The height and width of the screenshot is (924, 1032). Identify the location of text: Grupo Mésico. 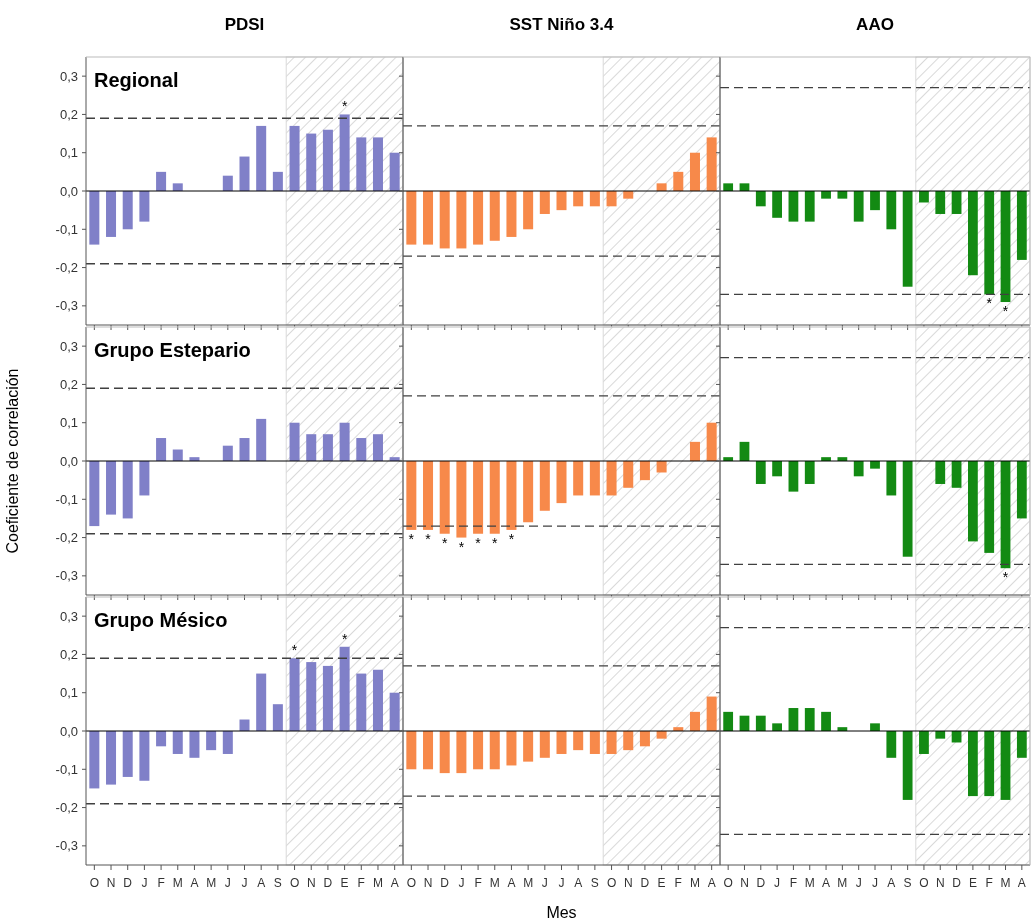
(161, 620).